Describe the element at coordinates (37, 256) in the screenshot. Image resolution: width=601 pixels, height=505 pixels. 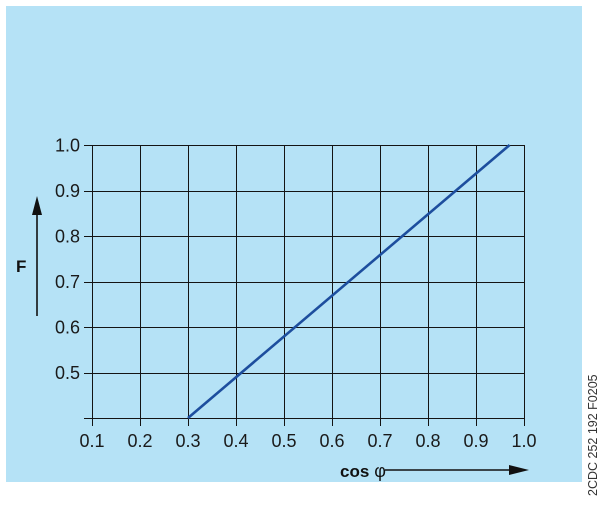
I see `y-axis-arrow` at that location.